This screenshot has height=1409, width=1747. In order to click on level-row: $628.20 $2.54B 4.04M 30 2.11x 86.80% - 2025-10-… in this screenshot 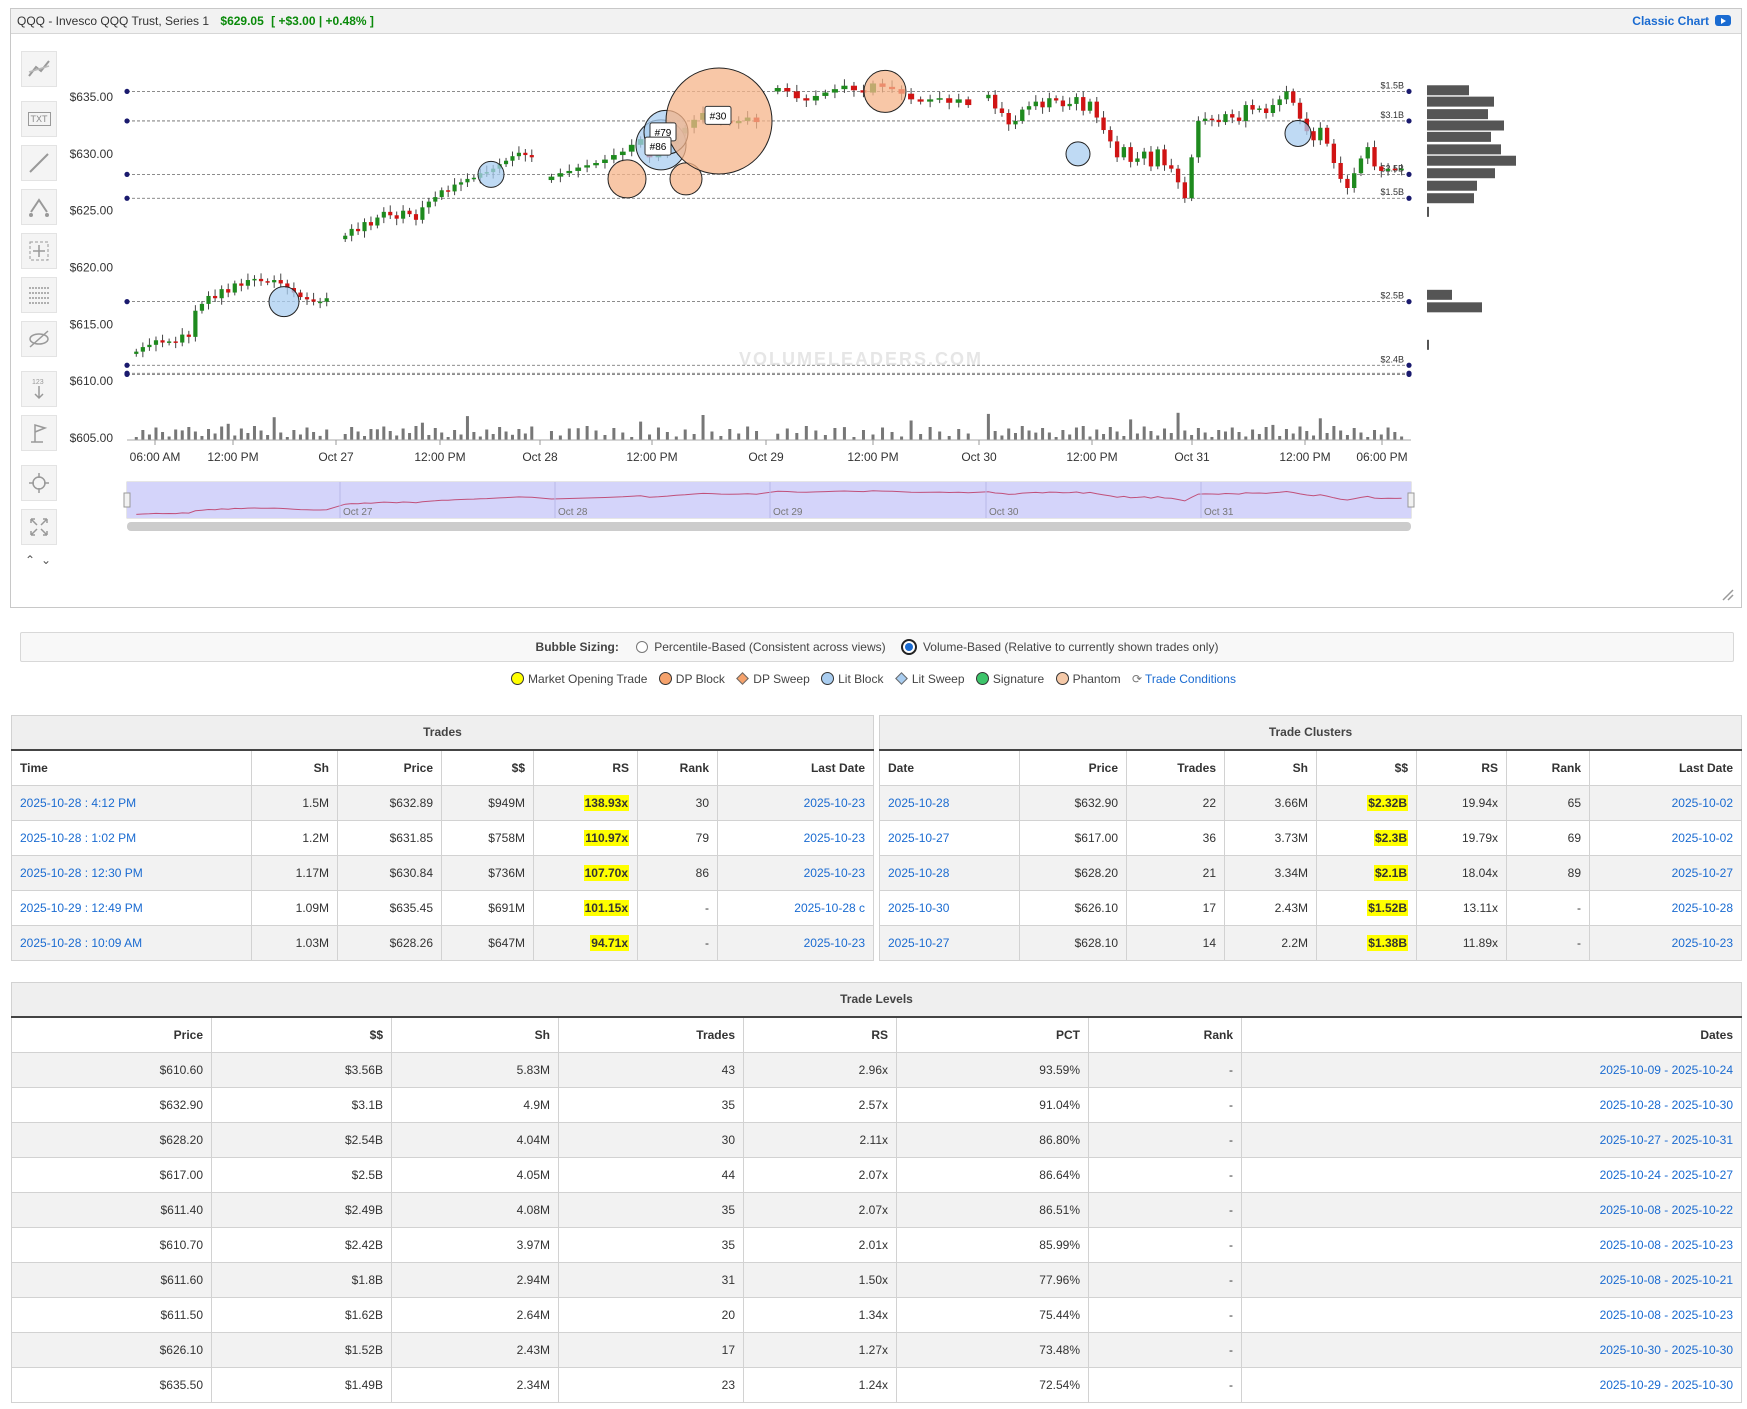, I will do `click(876, 1140)`.